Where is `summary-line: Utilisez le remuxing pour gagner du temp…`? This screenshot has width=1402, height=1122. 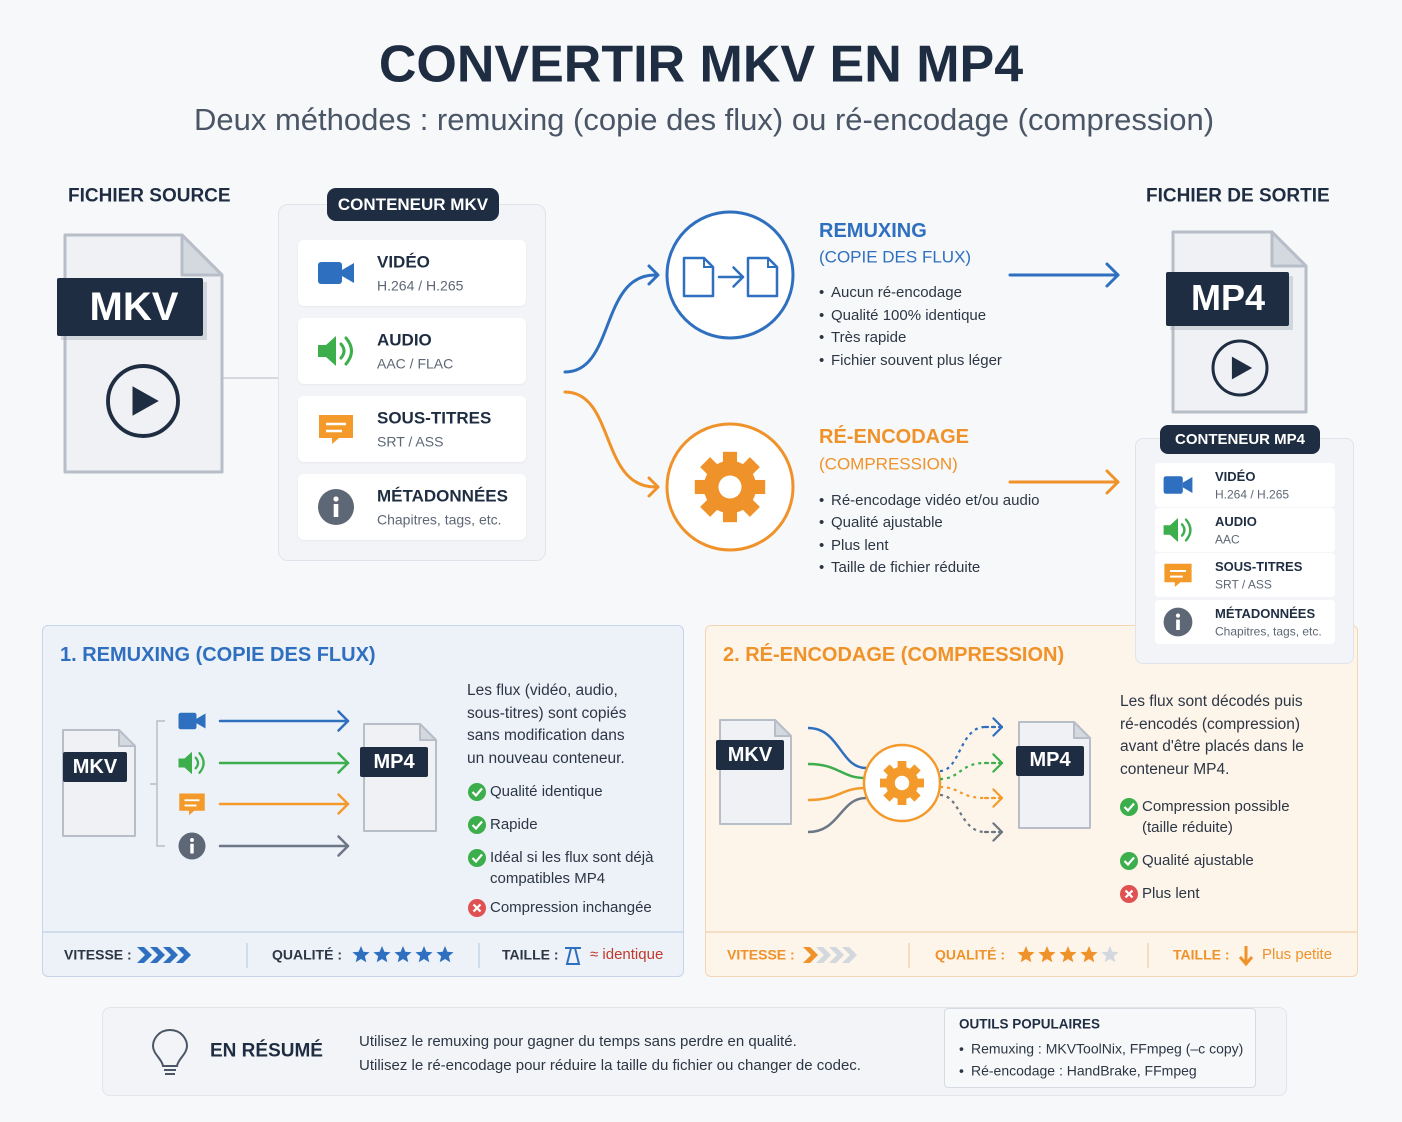
summary-line: Utilisez le remuxing pour gagner du temp… is located at coordinates (578, 1041).